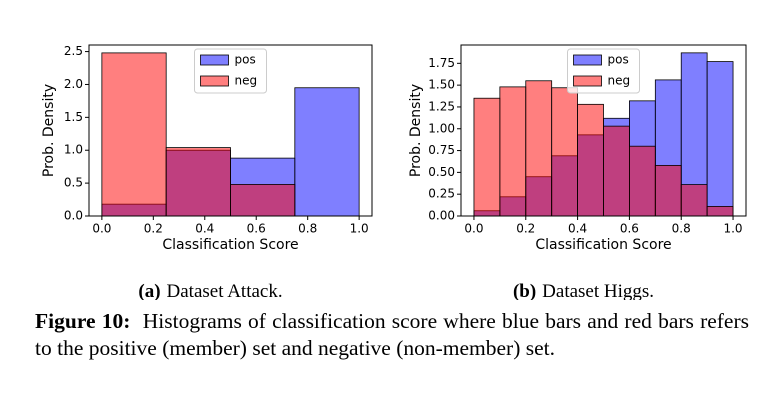 This screenshot has height=401, width=782. What do you see at coordinates (441, 172) in the screenshot?
I see `y-tick-label: 0.50` at bounding box center [441, 172].